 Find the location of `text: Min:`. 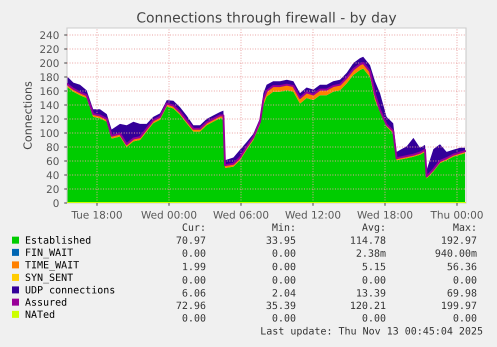

text: Min: is located at coordinates (283, 227).